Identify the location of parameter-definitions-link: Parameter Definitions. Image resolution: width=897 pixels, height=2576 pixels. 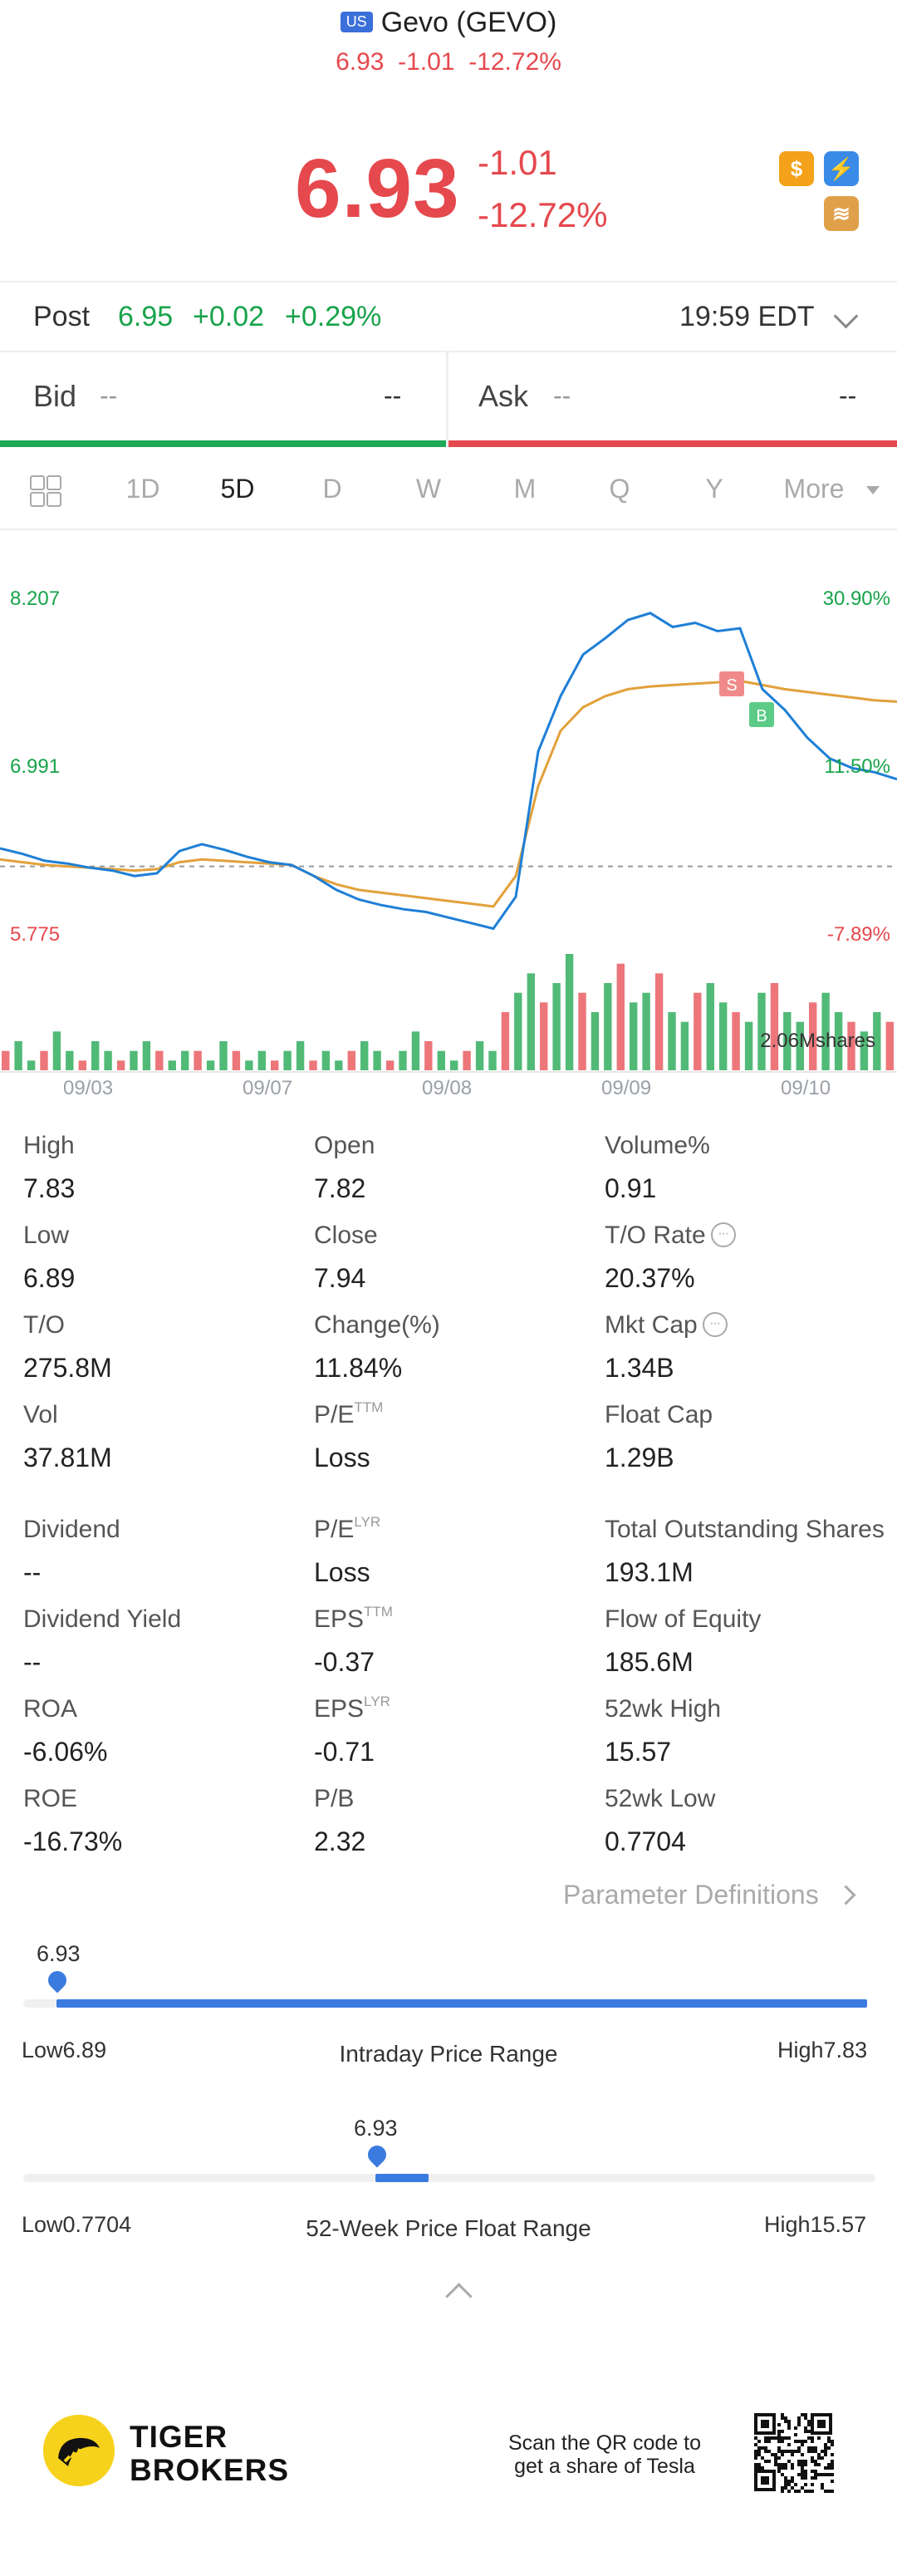
(691, 1895).